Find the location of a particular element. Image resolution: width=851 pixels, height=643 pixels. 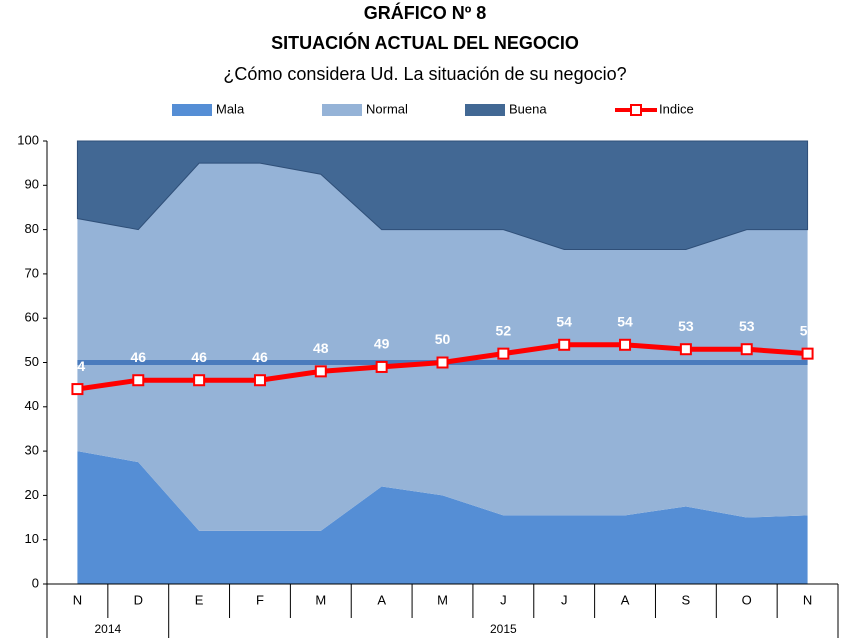

data-label: 44 is located at coordinates (78, 366).